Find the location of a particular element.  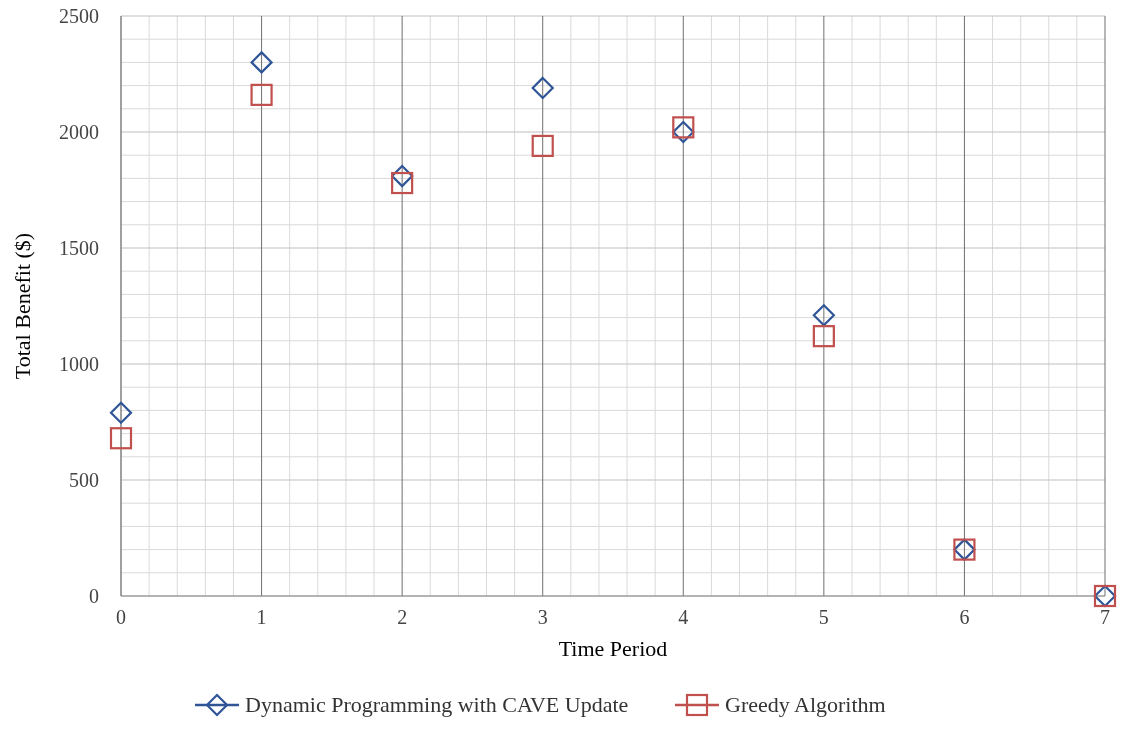

x-tick-label: 5 is located at coordinates (823, 617).